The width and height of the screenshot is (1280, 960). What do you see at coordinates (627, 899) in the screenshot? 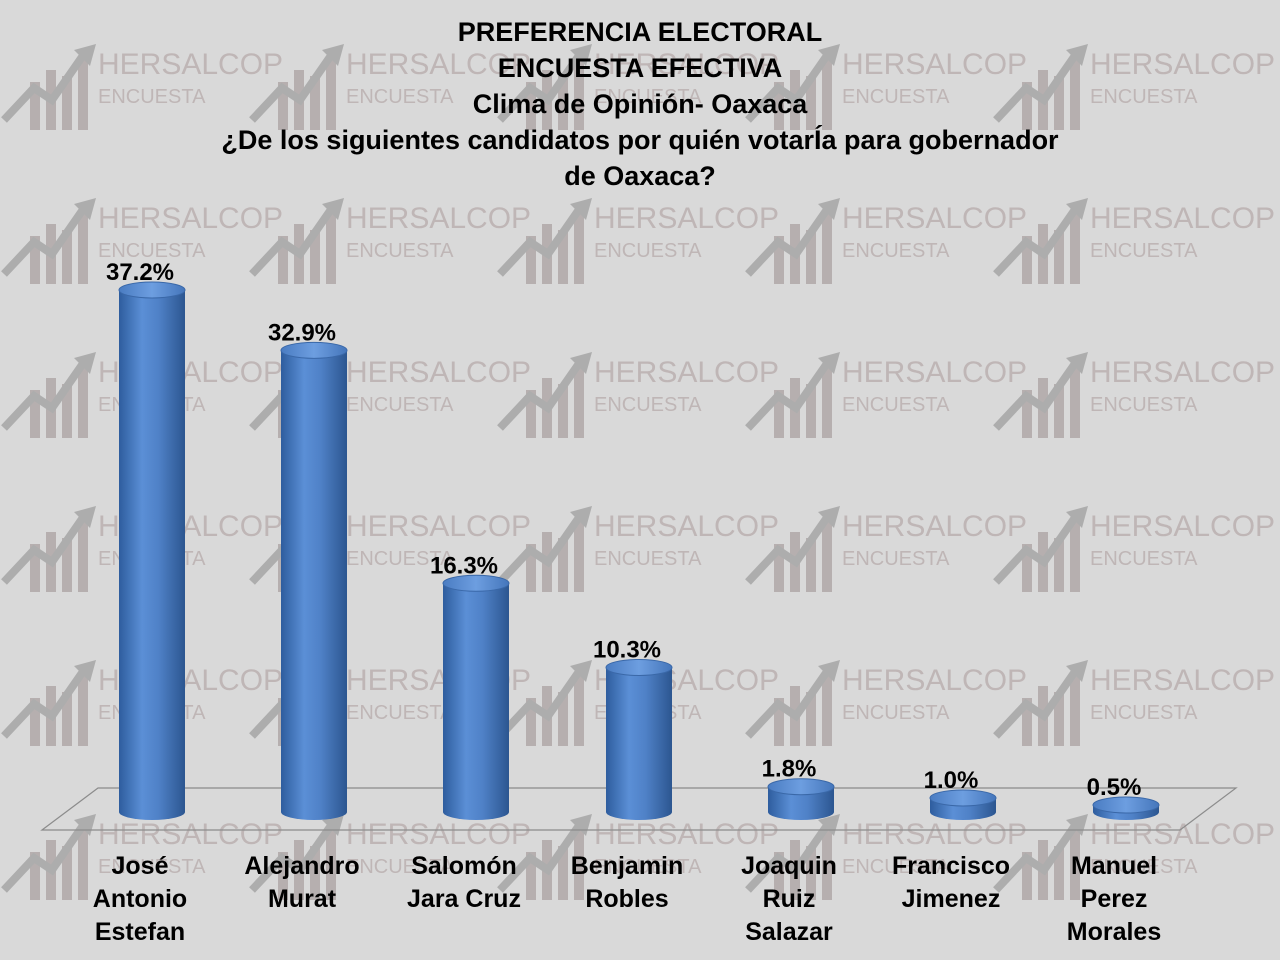
I see `category-label-line: Robles` at bounding box center [627, 899].